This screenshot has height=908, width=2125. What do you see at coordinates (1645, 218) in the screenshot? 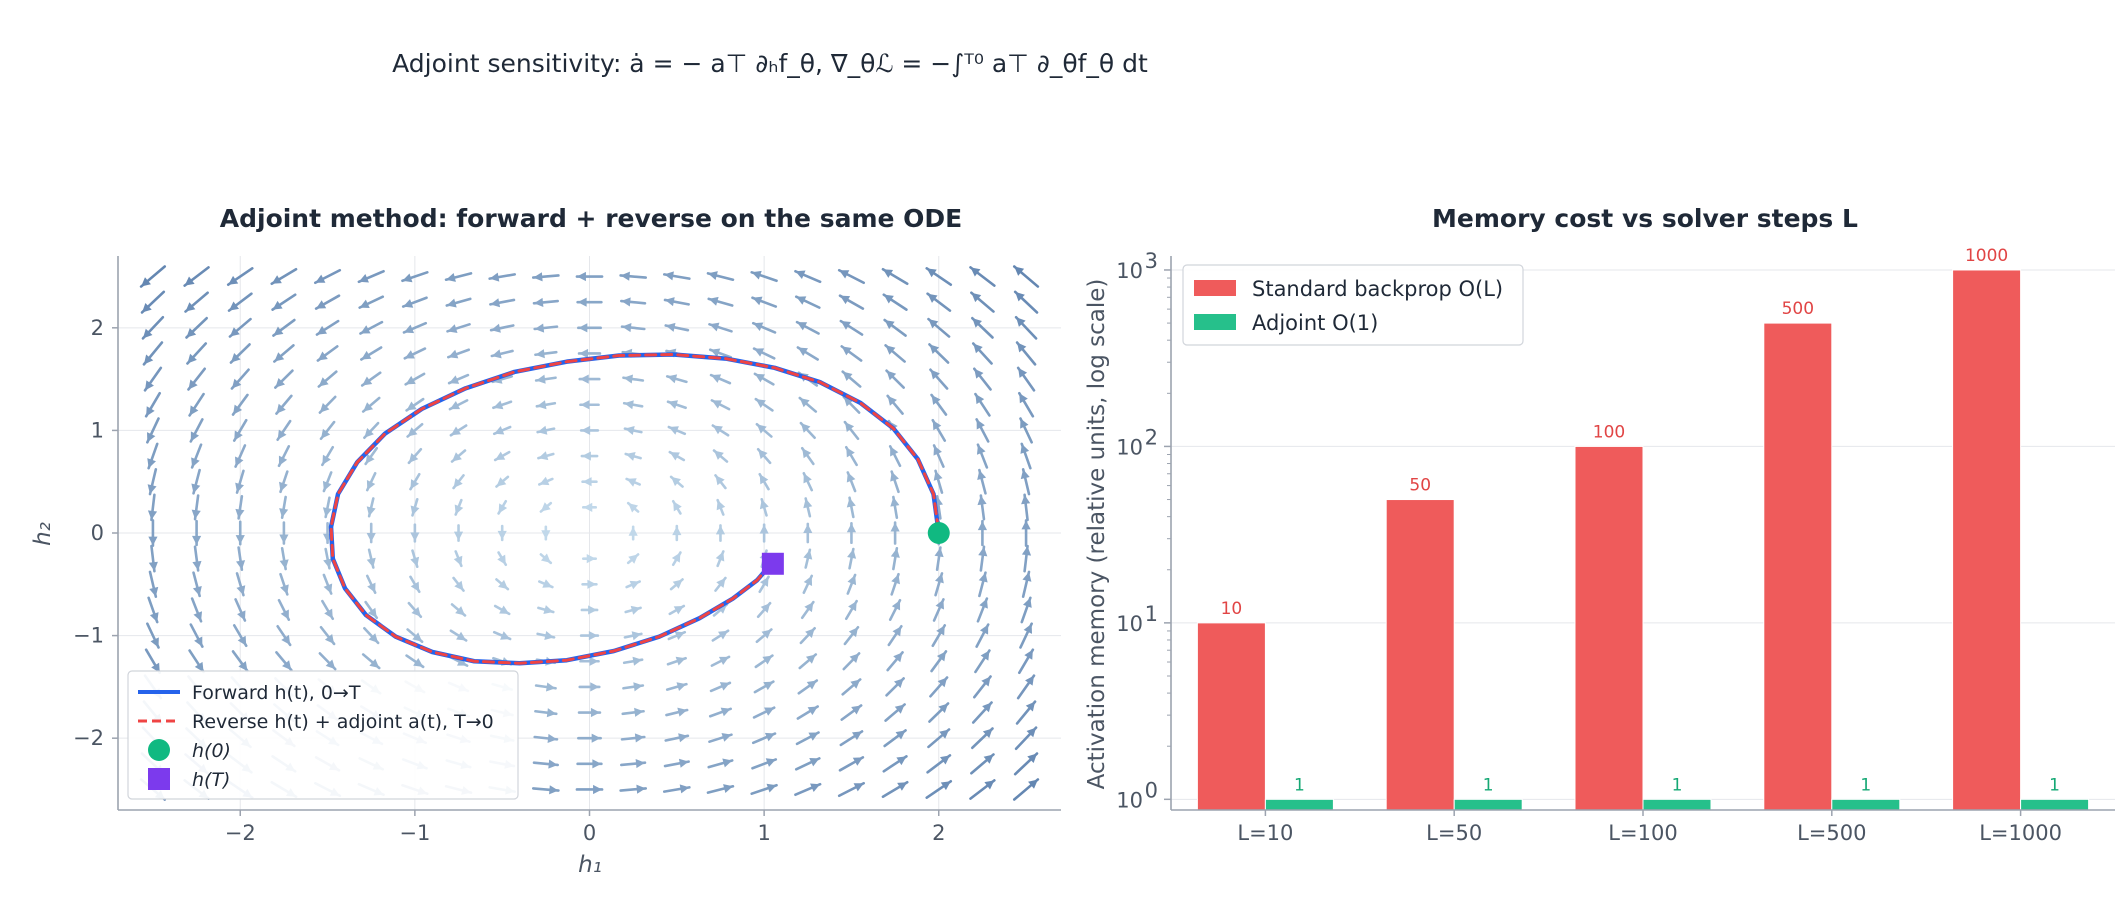
I see `right-chart-title: Memory cost vs solver steps L` at bounding box center [1645, 218].